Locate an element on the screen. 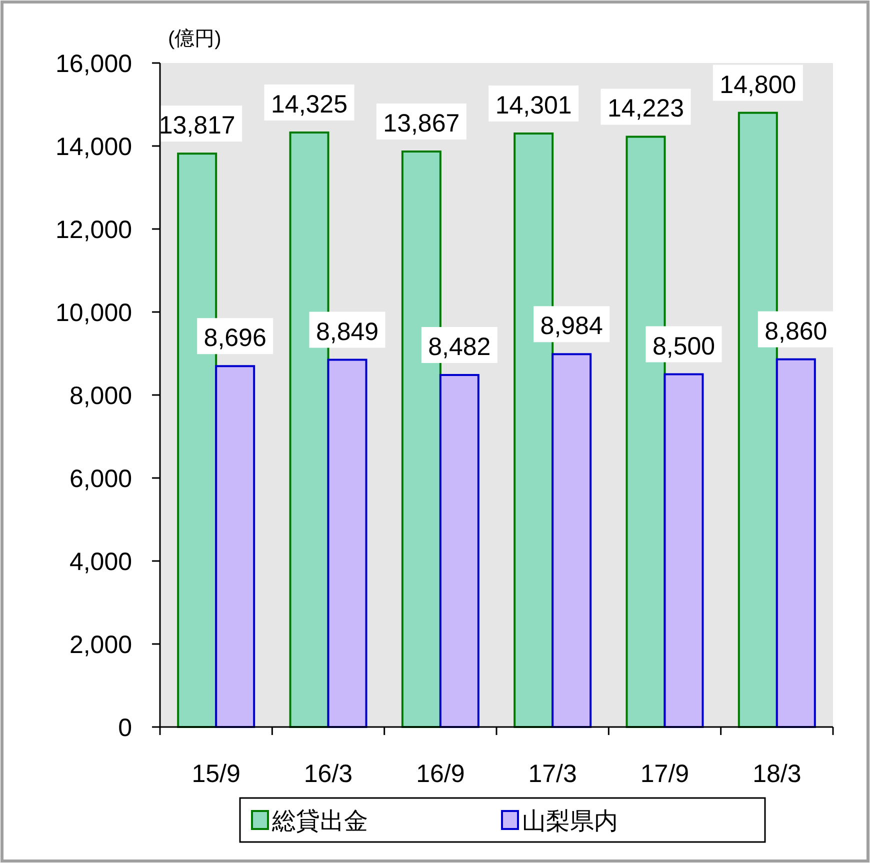 This screenshot has width=870, height=863. data-label: 8,984 is located at coordinates (571, 326).